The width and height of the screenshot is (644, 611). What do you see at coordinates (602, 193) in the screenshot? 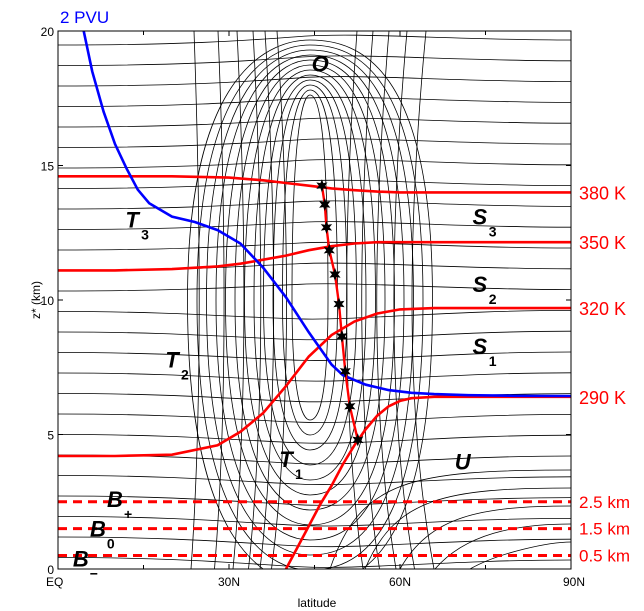
I see `isentrope-label: 380 K` at bounding box center [602, 193].